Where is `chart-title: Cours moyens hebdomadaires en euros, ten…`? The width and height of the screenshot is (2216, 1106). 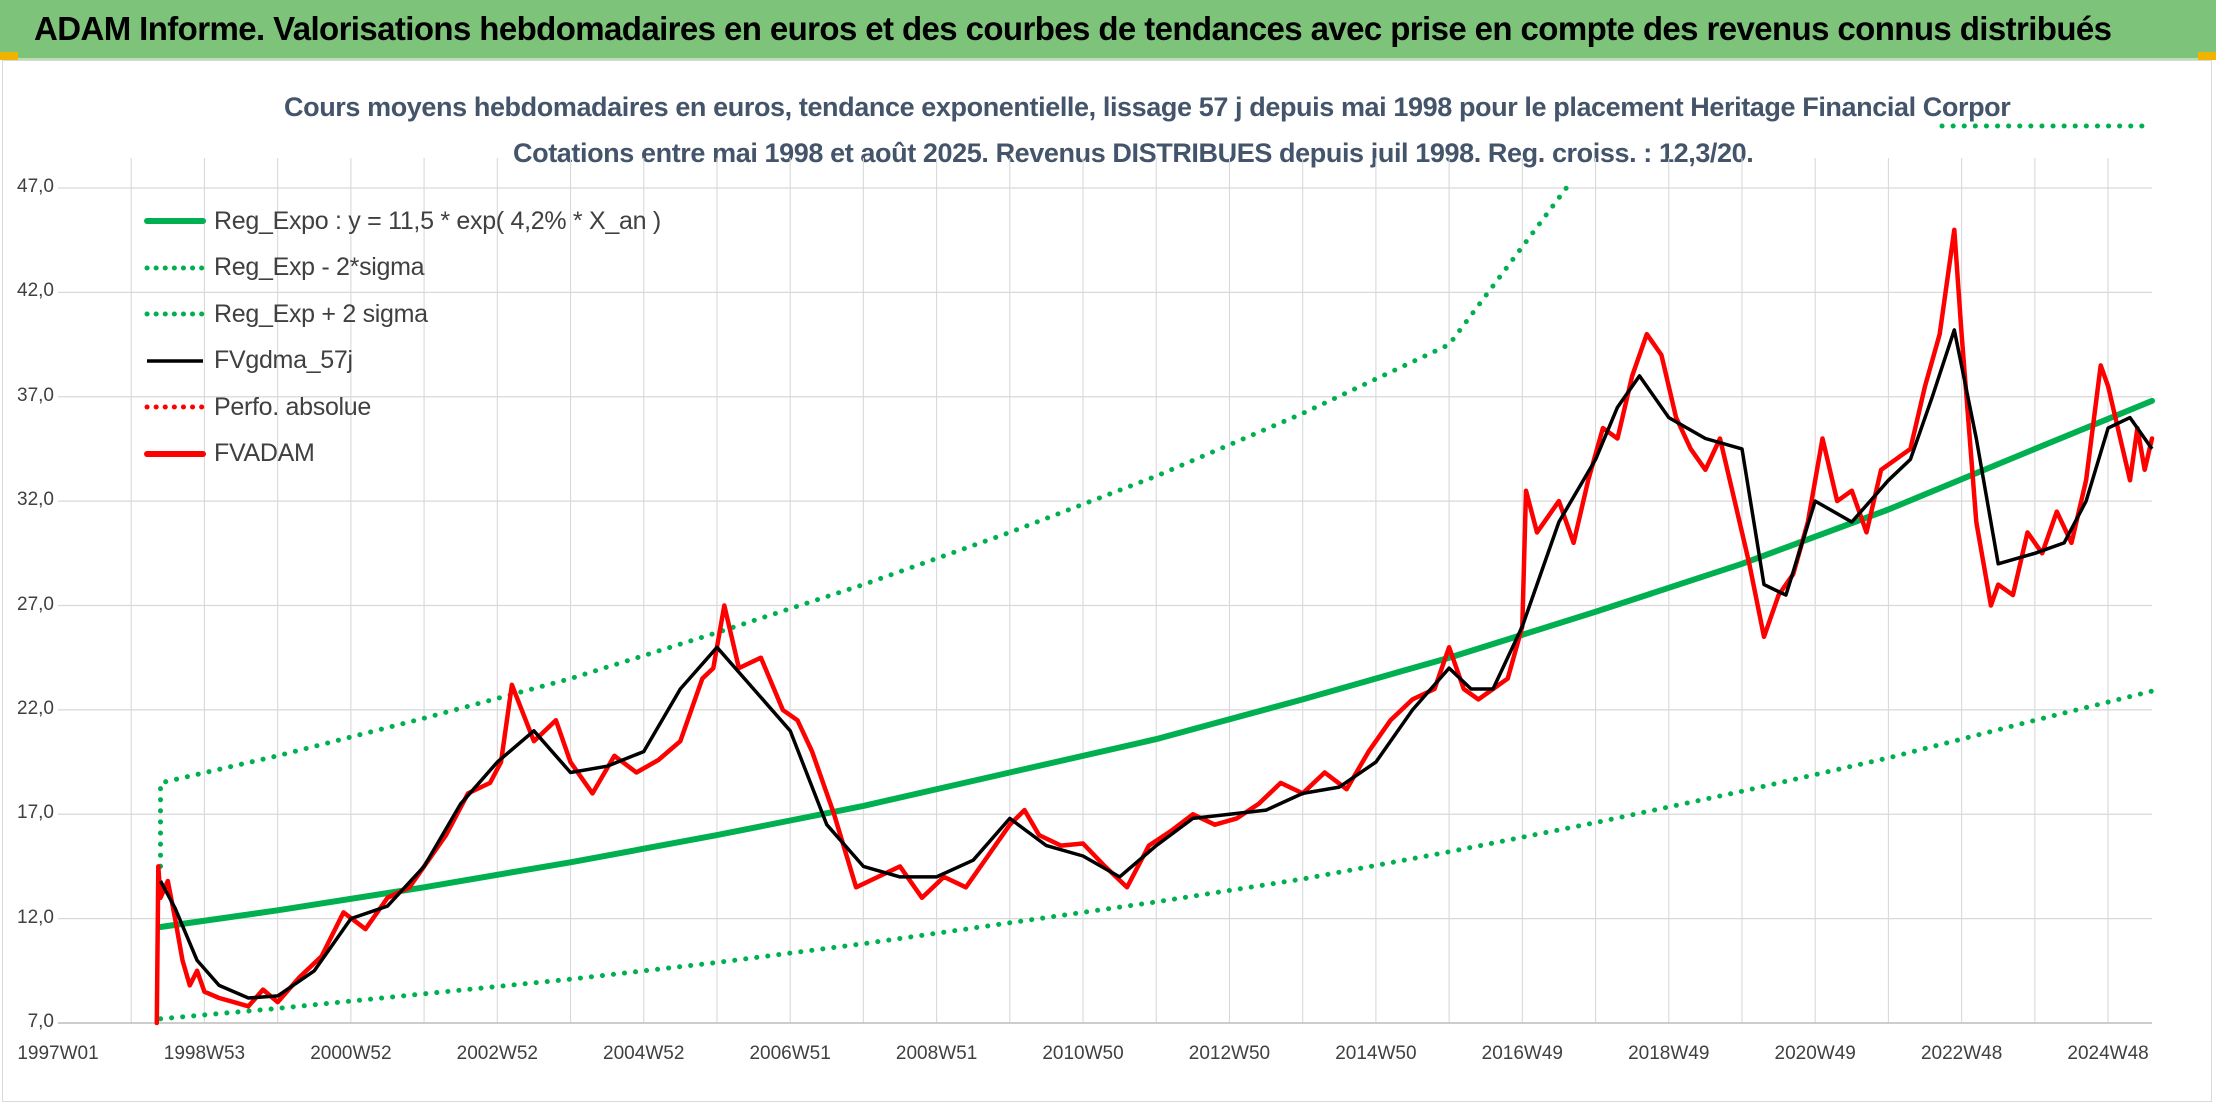
chart-title: Cours moyens hebdomadaires en euros, ten… is located at coordinates (1147, 107).